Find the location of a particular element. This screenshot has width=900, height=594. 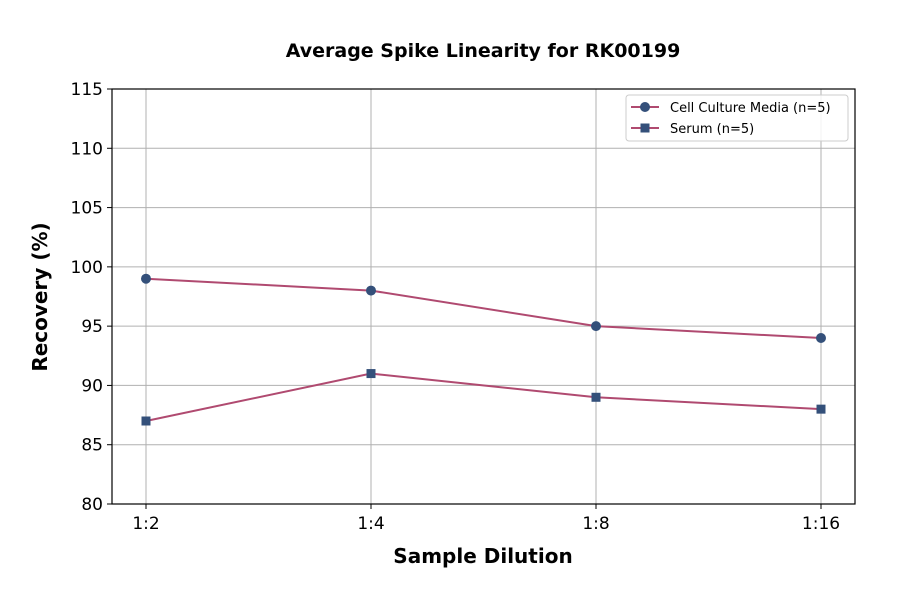

x-axis: 1:2 1:4 1:8 1:16 is located at coordinates (486, 519).